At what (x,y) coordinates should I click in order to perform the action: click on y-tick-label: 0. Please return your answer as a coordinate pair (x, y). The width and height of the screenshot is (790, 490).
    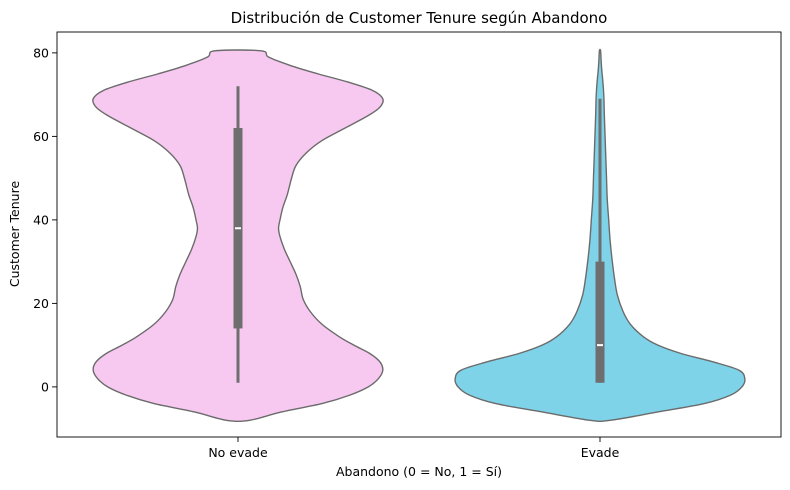
    Looking at the image, I should click on (45, 386).